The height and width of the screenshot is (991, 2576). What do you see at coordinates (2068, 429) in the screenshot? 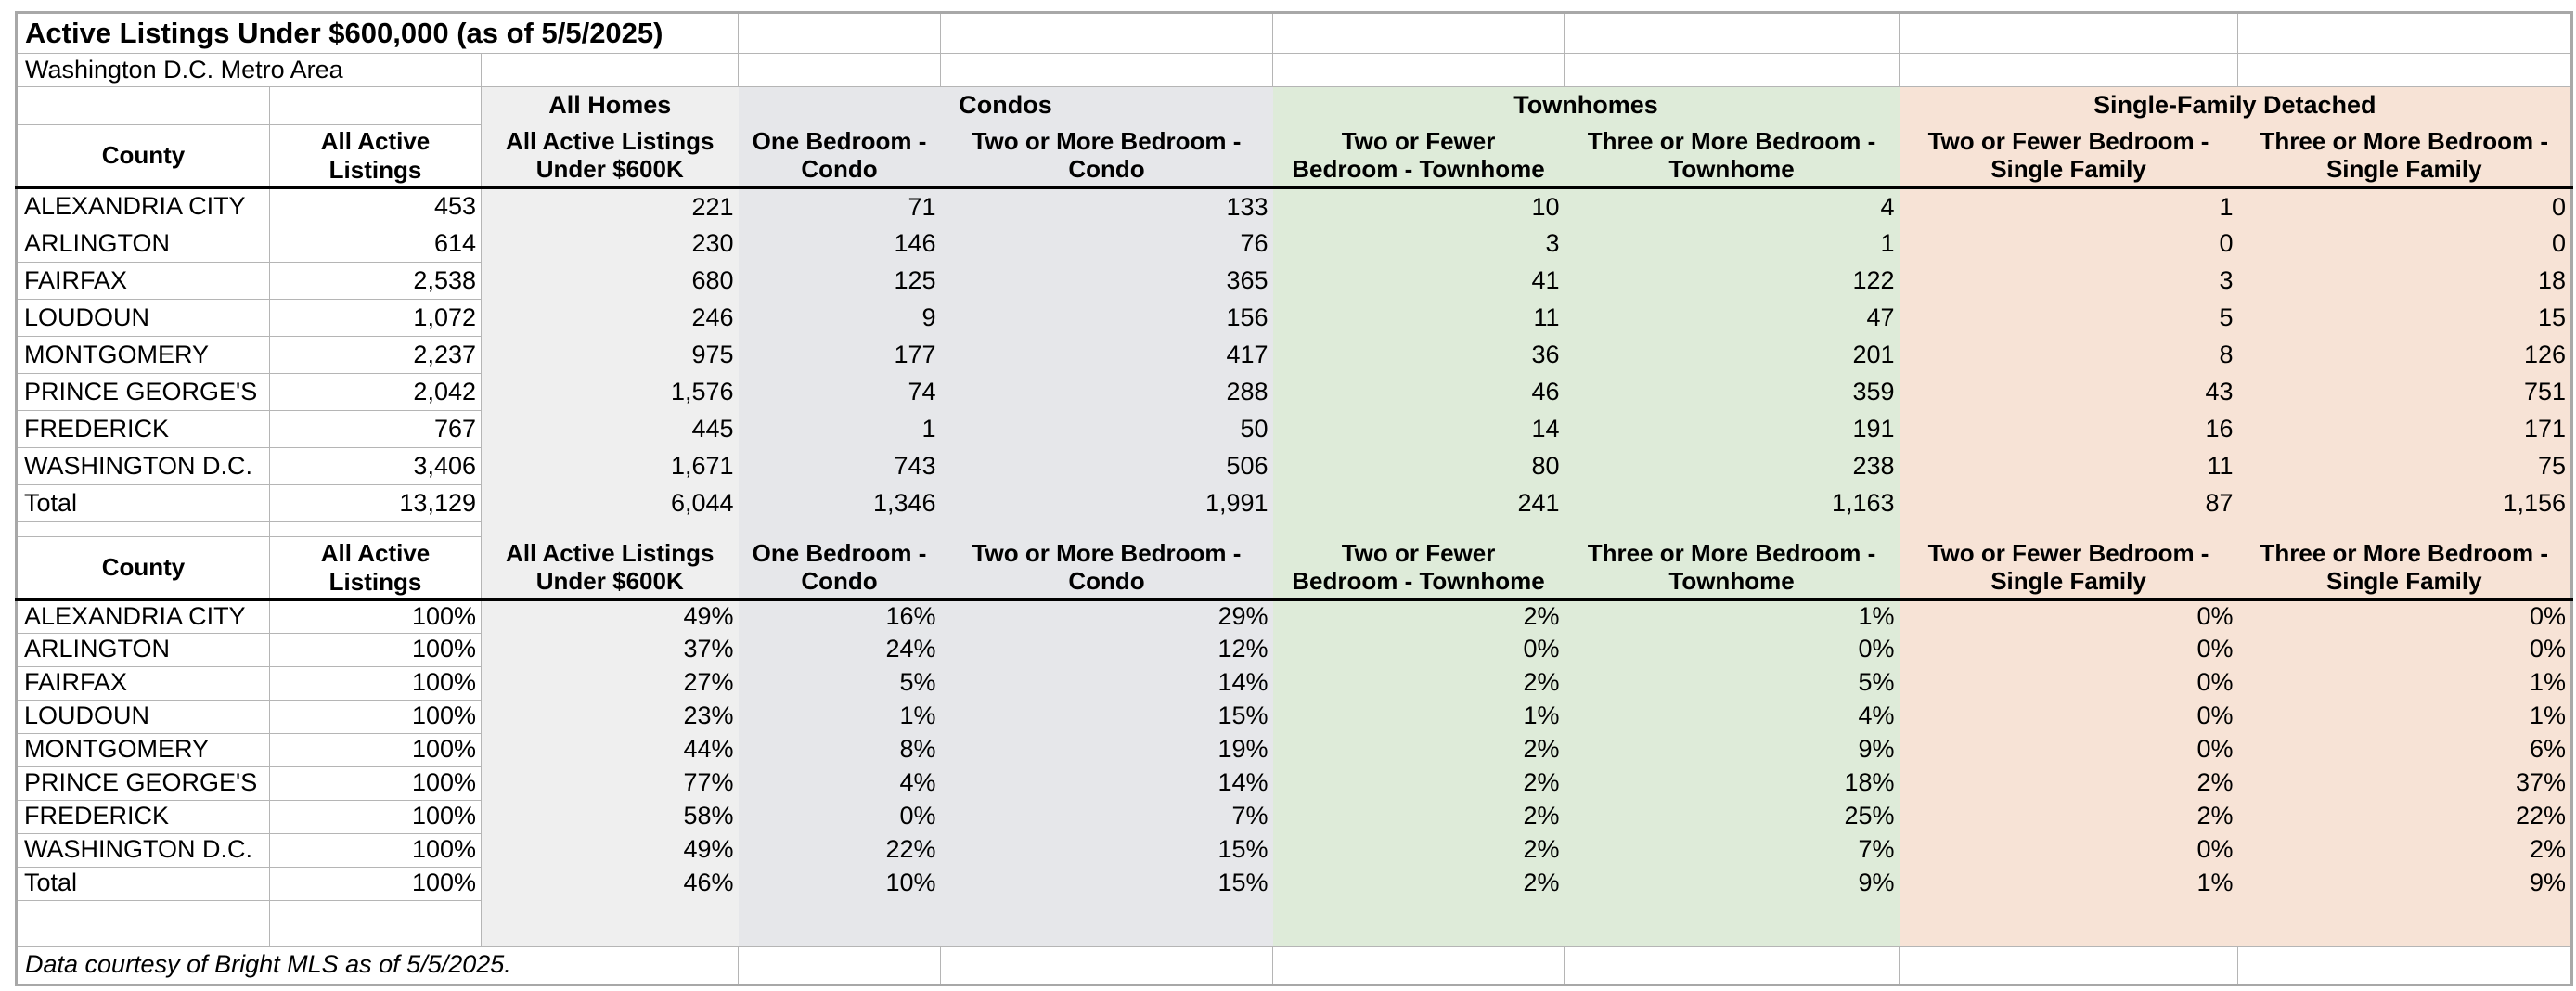
I see `value-cell: 16` at bounding box center [2068, 429].